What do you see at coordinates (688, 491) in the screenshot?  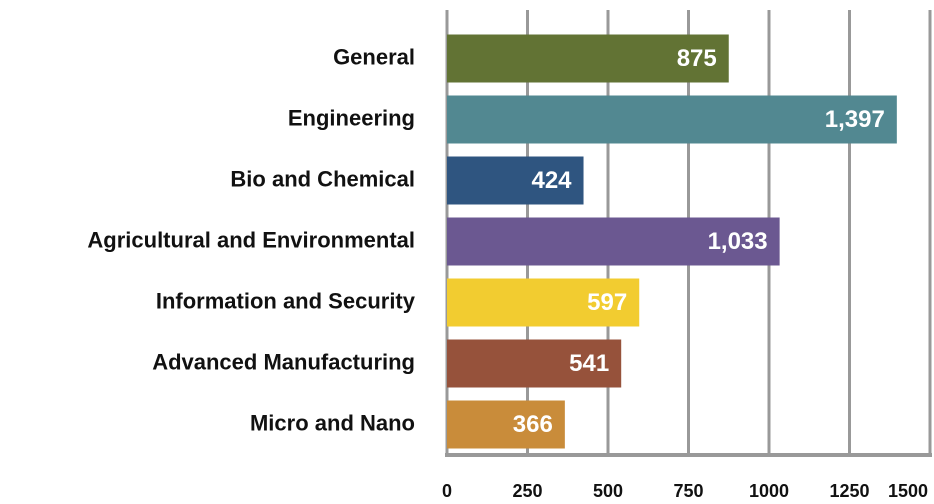 I see `x-tick-label: 750` at bounding box center [688, 491].